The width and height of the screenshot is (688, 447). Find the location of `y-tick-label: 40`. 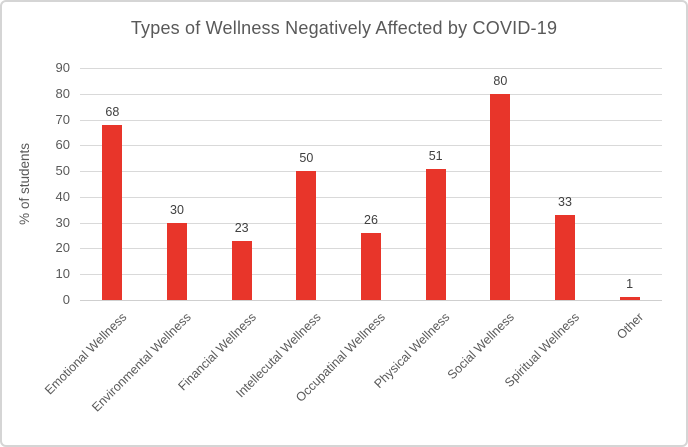

y-tick-label: 40 is located at coordinates (62, 196).